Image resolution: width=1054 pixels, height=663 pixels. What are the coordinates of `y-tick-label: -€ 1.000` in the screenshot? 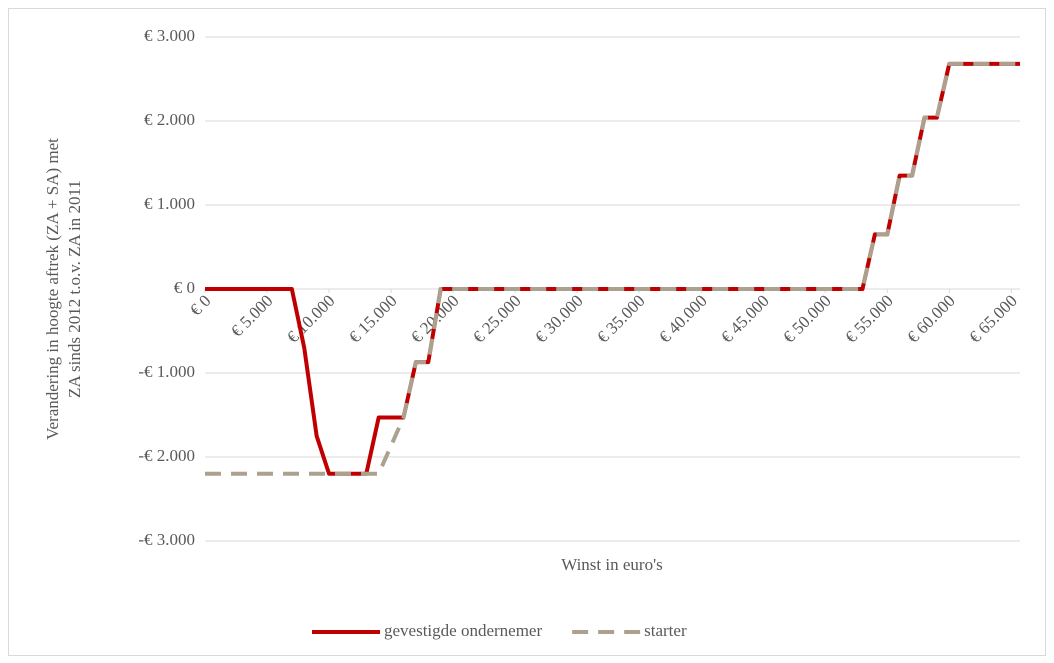 It's located at (166, 371).